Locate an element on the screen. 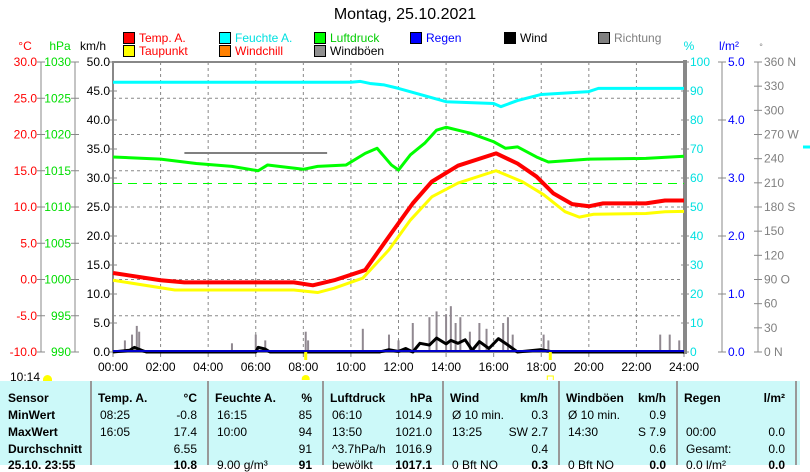  wind-tick-label: 35.0 is located at coordinates (99, 149).